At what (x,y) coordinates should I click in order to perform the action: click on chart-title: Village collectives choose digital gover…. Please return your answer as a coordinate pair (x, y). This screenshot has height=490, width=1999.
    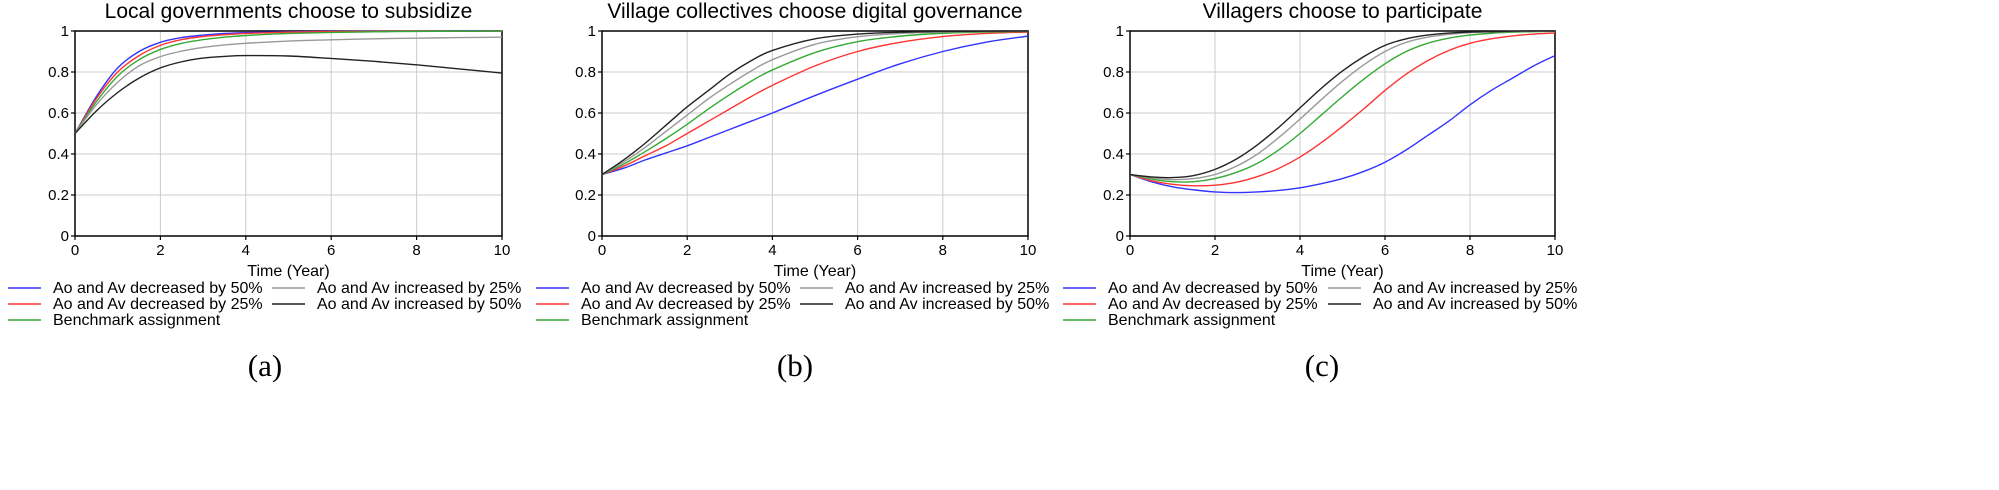
    Looking at the image, I should click on (814, 11).